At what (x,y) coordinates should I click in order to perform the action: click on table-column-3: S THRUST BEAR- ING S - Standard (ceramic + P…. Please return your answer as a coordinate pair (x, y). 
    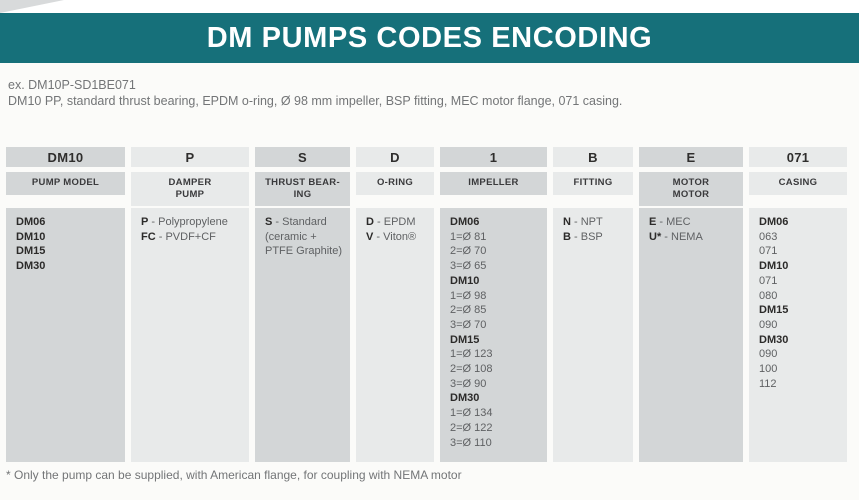
    Looking at the image, I should click on (302, 304).